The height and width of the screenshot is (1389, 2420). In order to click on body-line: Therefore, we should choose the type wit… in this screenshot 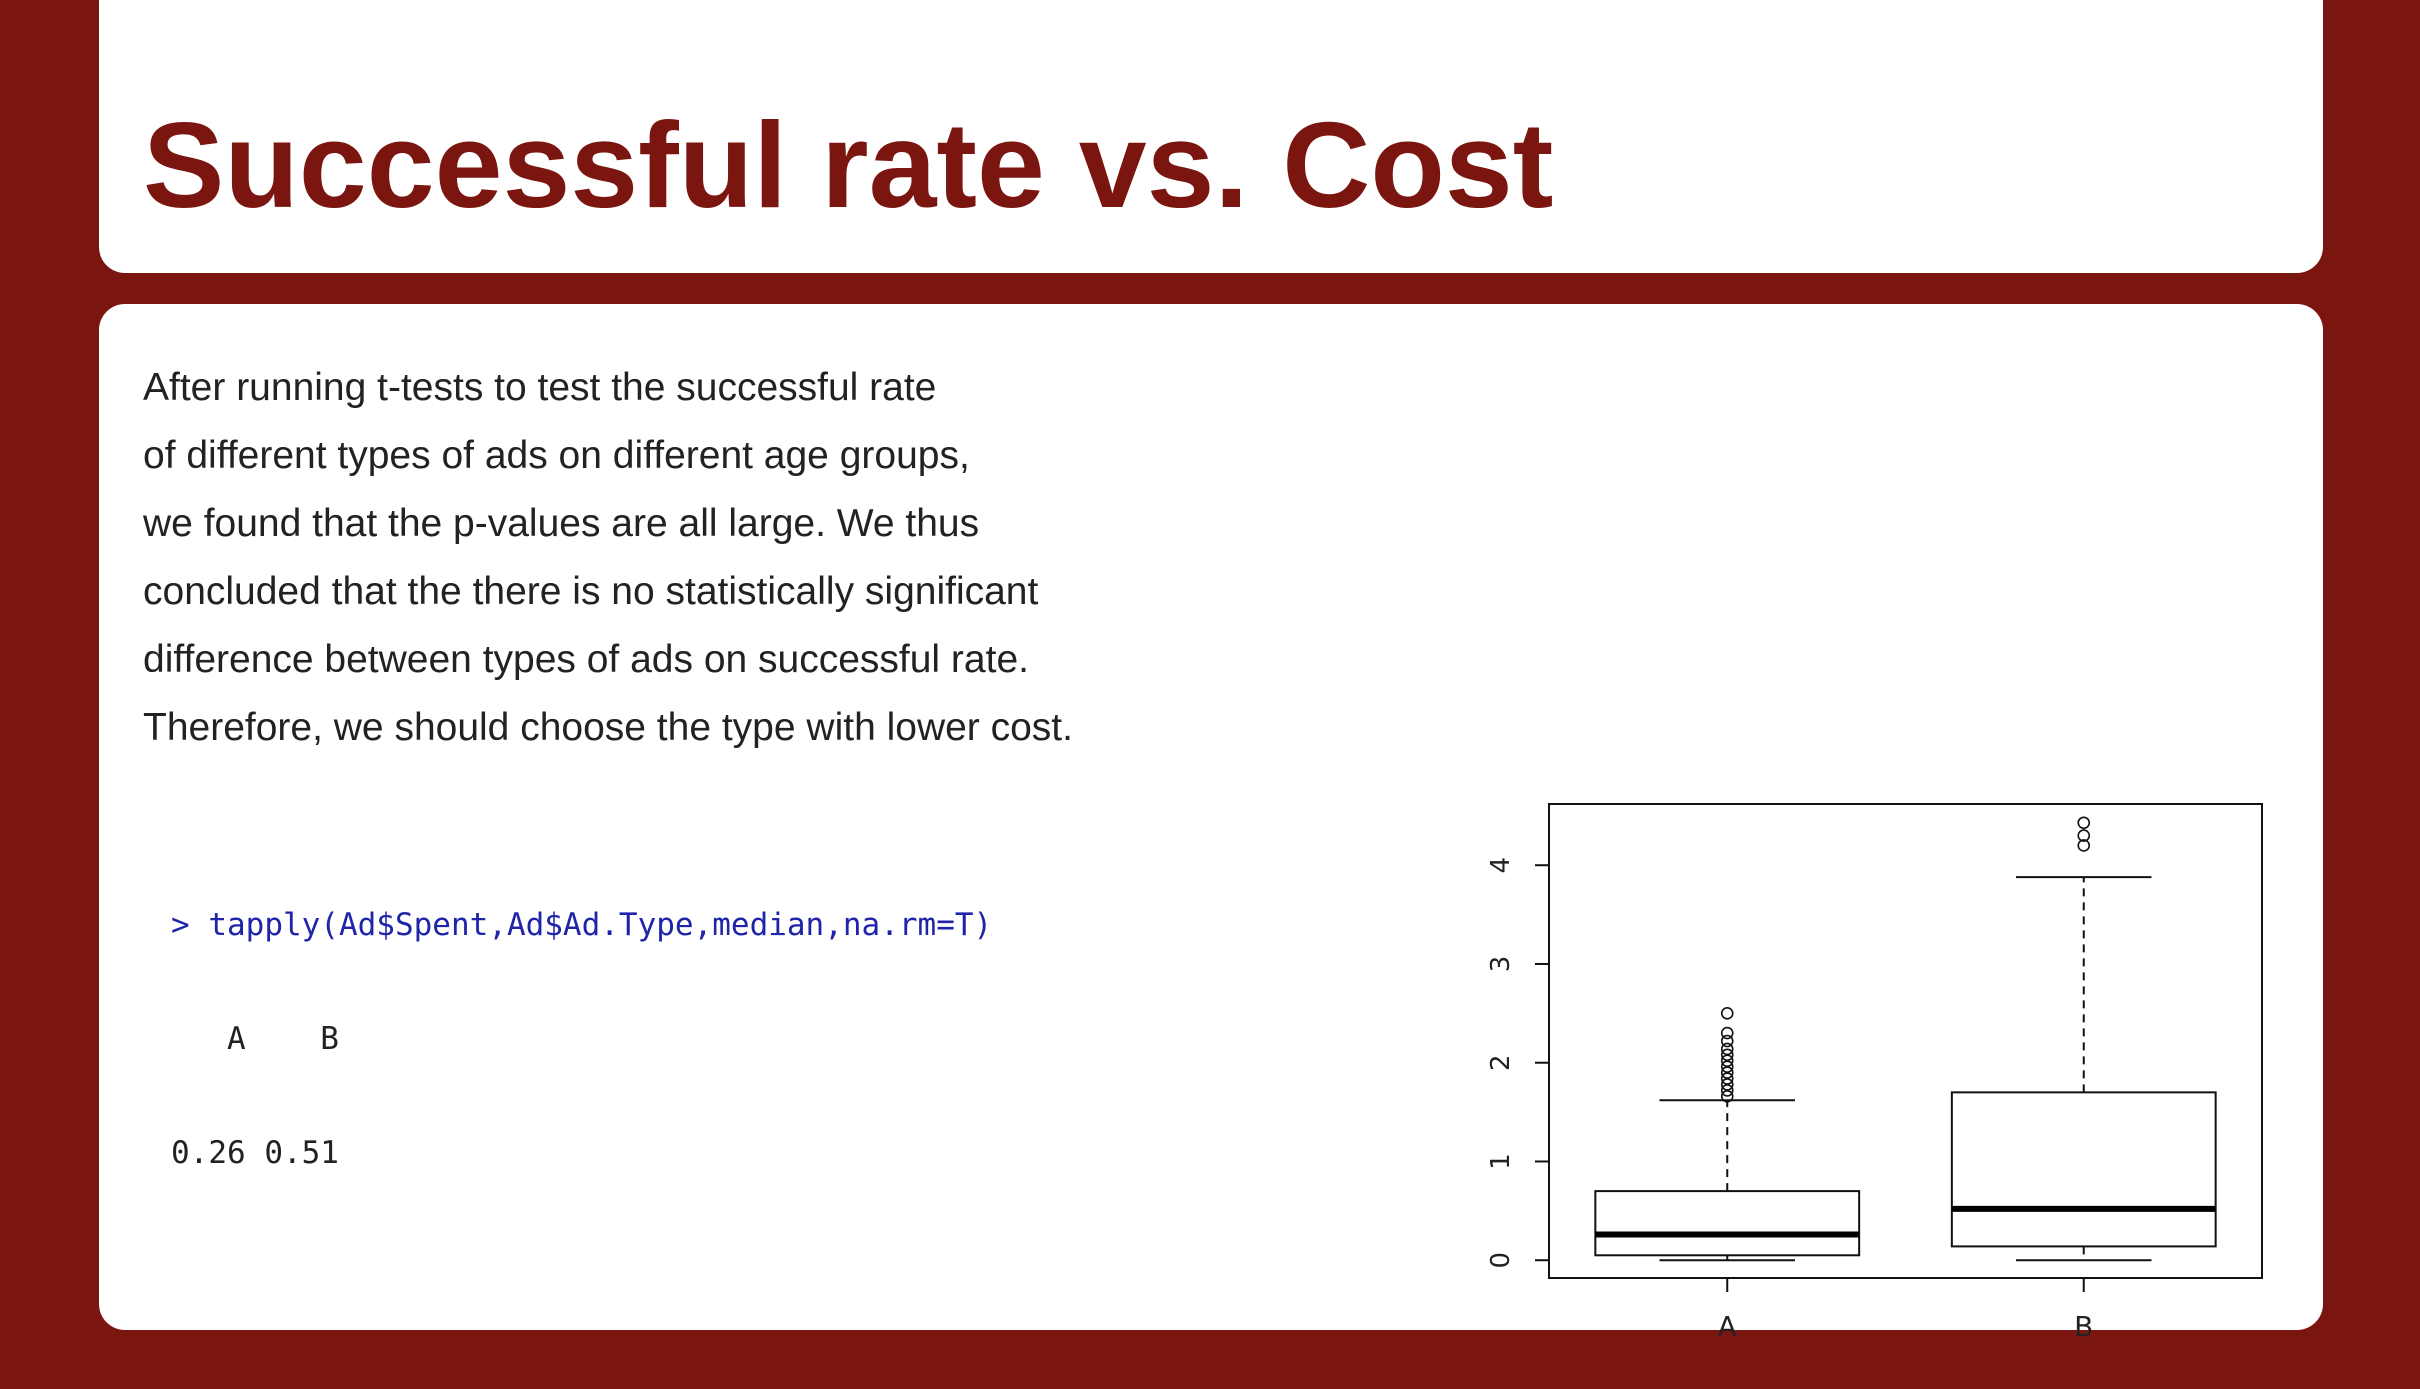, I will do `click(608, 727)`.